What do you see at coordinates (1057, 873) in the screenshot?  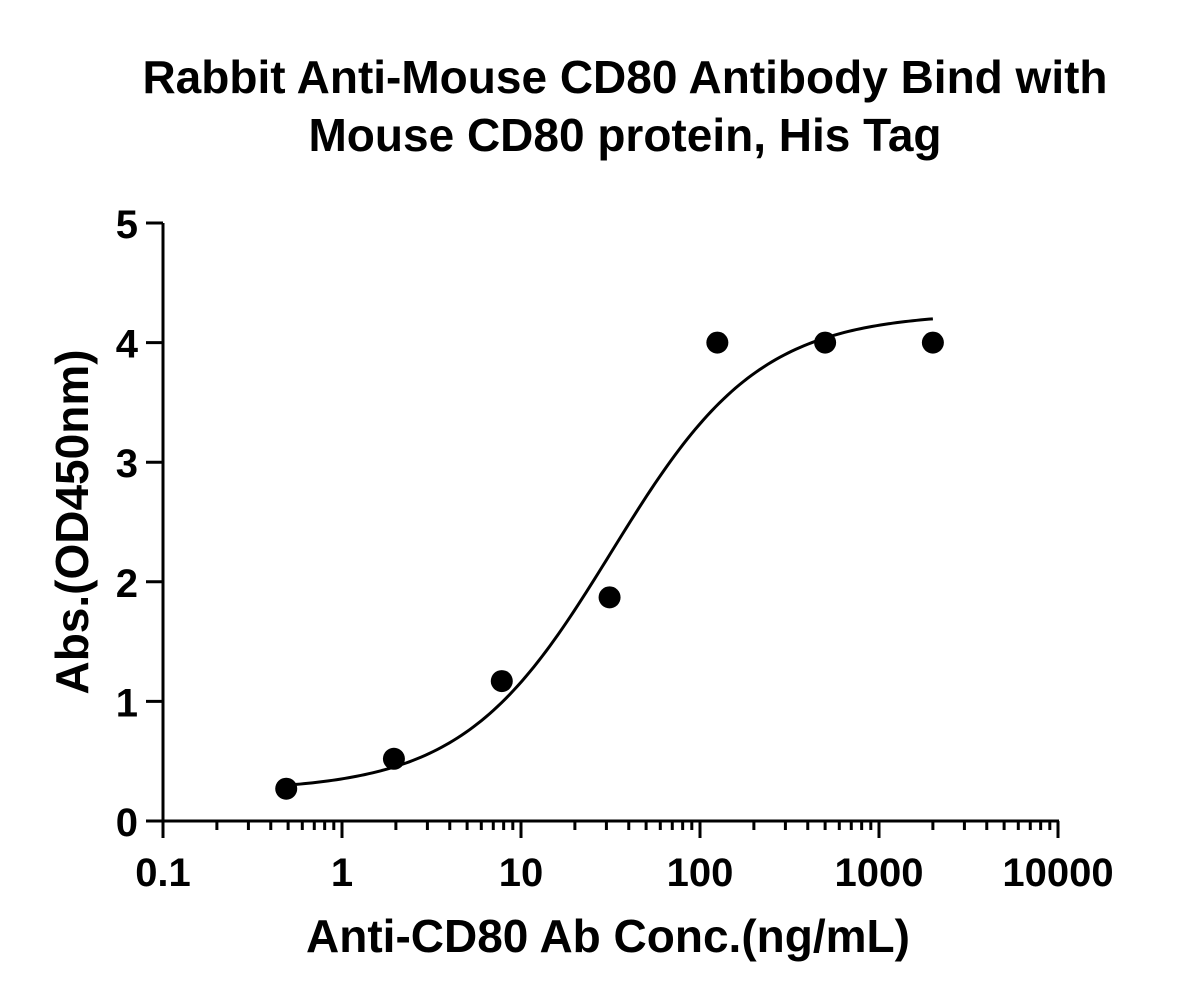 I see `x-tick-label: 10000` at bounding box center [1057, 873].